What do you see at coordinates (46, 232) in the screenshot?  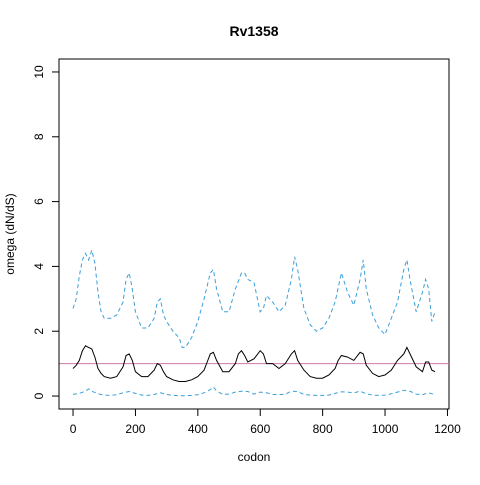 I see `y-axis: 0 2 4 6 8 10` at bounding box center [46, 232].